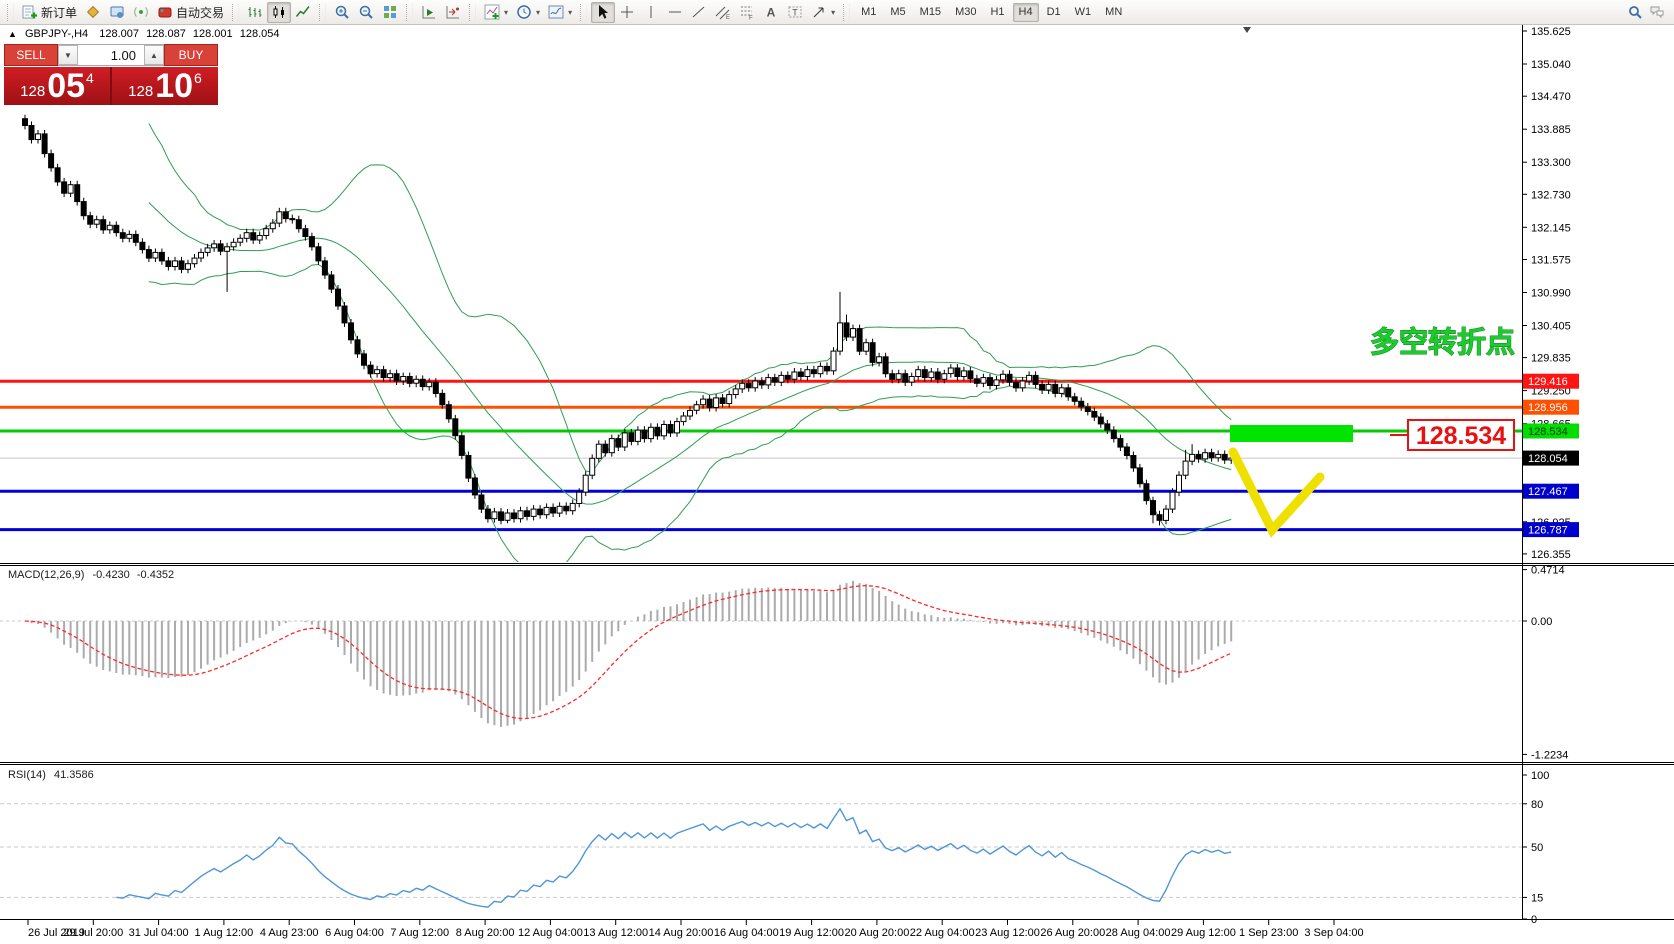 This screenshot has height=944, width=1674. I want to click on time-axis-label: 6 Aug 04:00, so click(354, 933).